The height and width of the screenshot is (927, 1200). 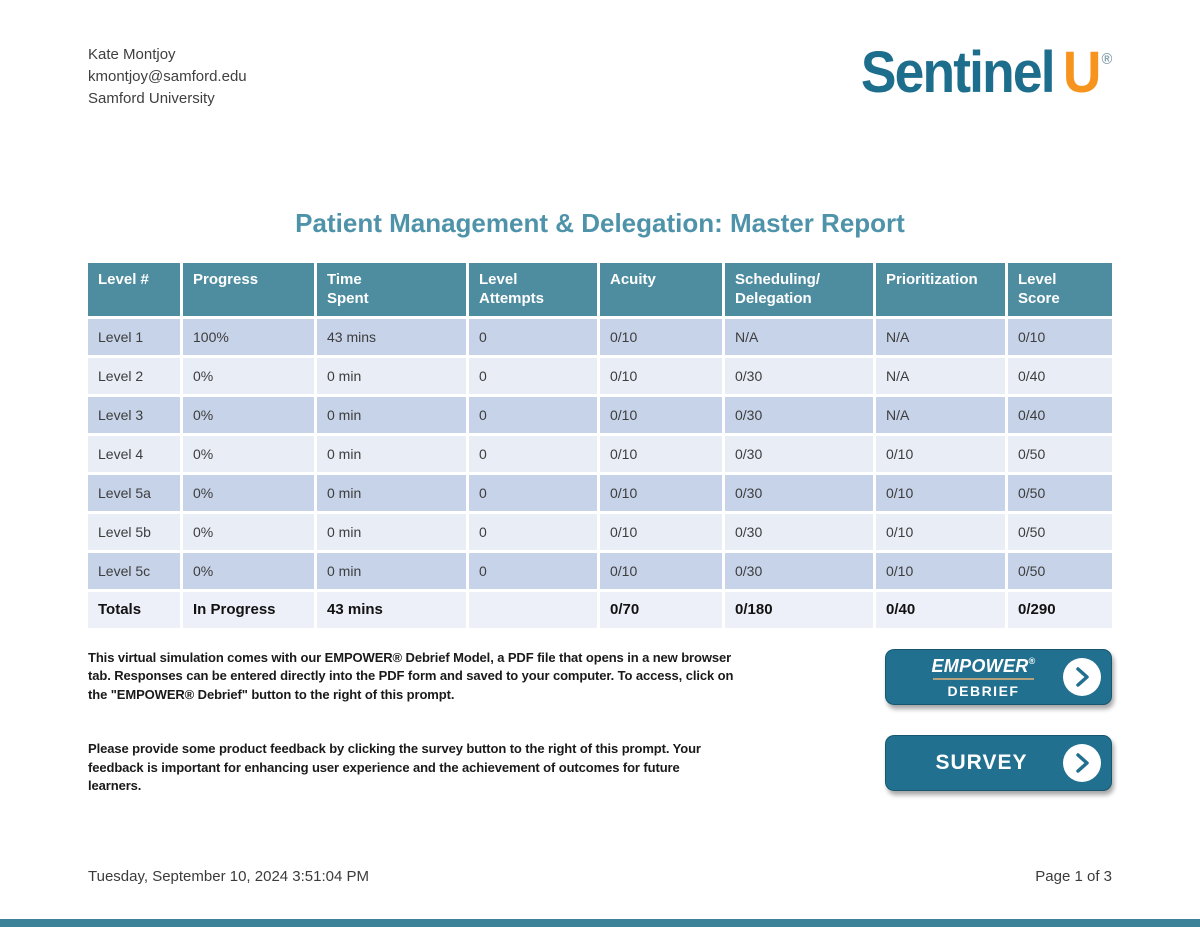 I want to click on table-cell: 0/290, so click(x=1060, y=611).